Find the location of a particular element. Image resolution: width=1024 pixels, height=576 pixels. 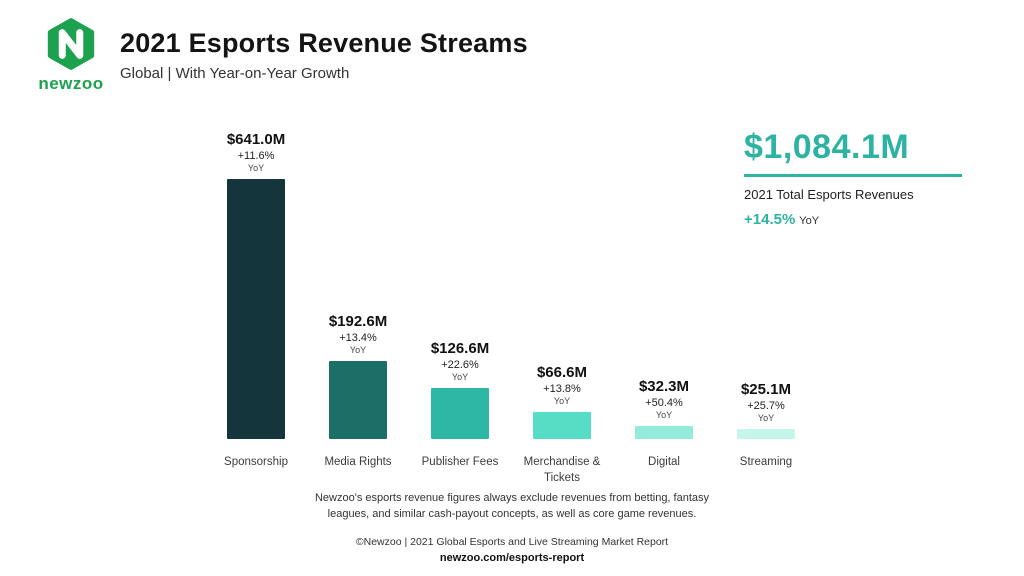

bar-value-label: $641.0M is located at coordinates (256, 139).